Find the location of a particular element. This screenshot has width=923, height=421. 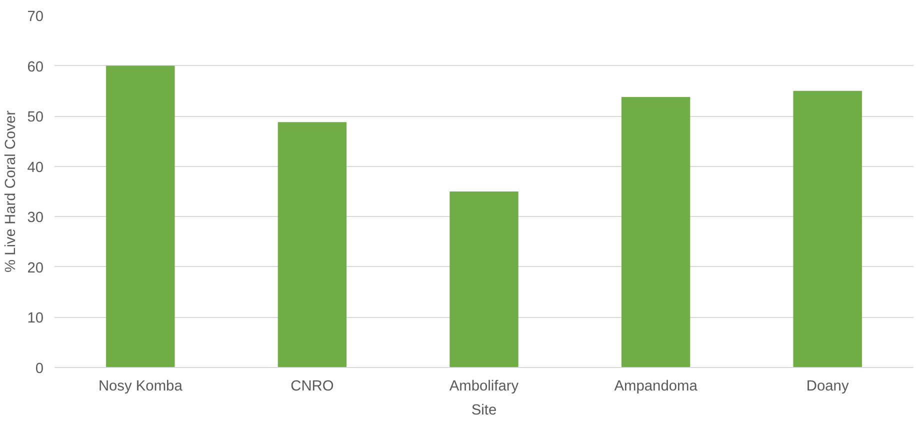

y-tick-label: 20 is located at coordinates (35, 268).